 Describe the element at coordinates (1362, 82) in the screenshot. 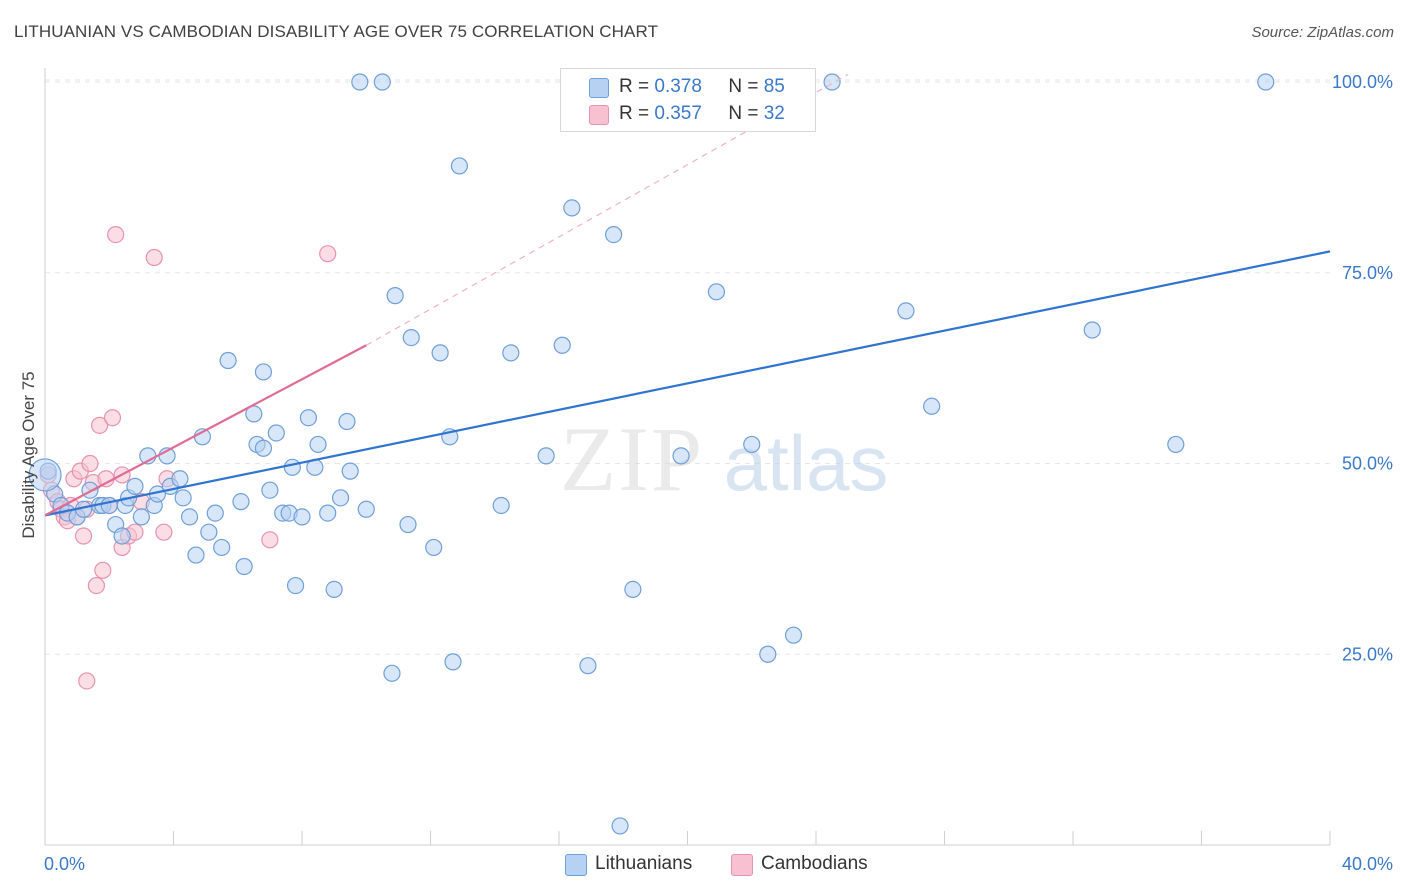

I see `y-tick-label: 100.0%` at that location.